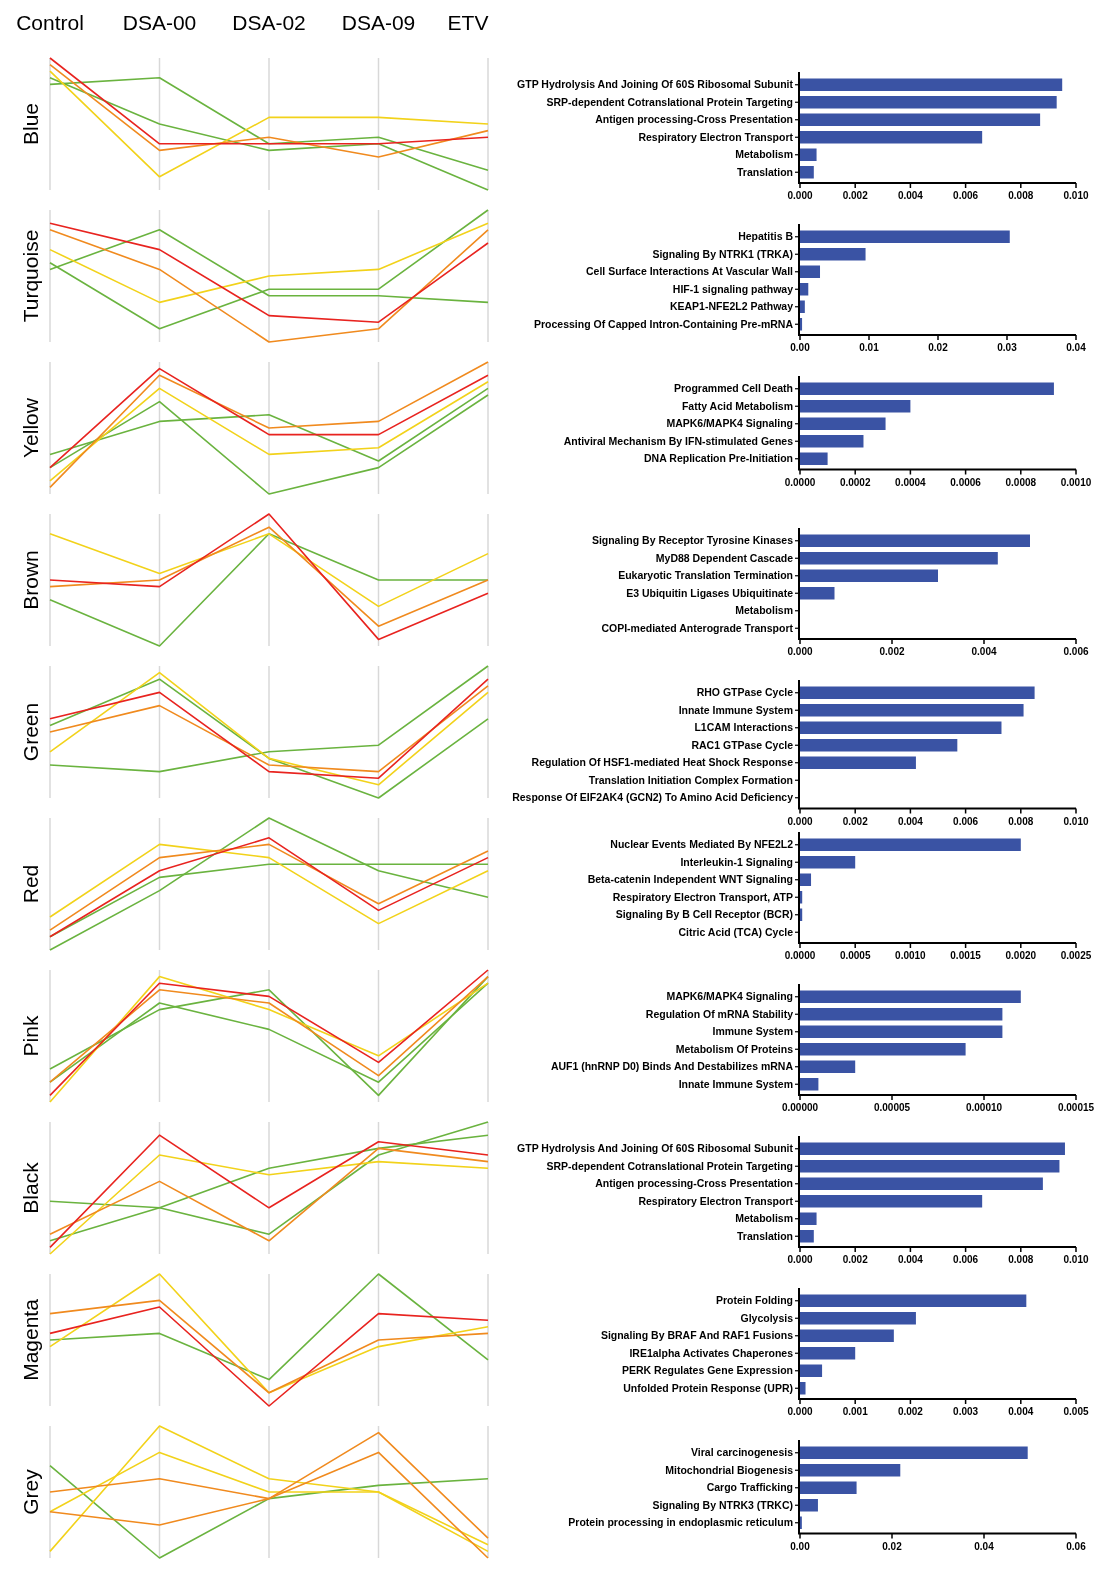 The image size is (1118, 1591). I want to click on y-tick-label: Respiratory Electron Transport, ATP, so click(702, 896).